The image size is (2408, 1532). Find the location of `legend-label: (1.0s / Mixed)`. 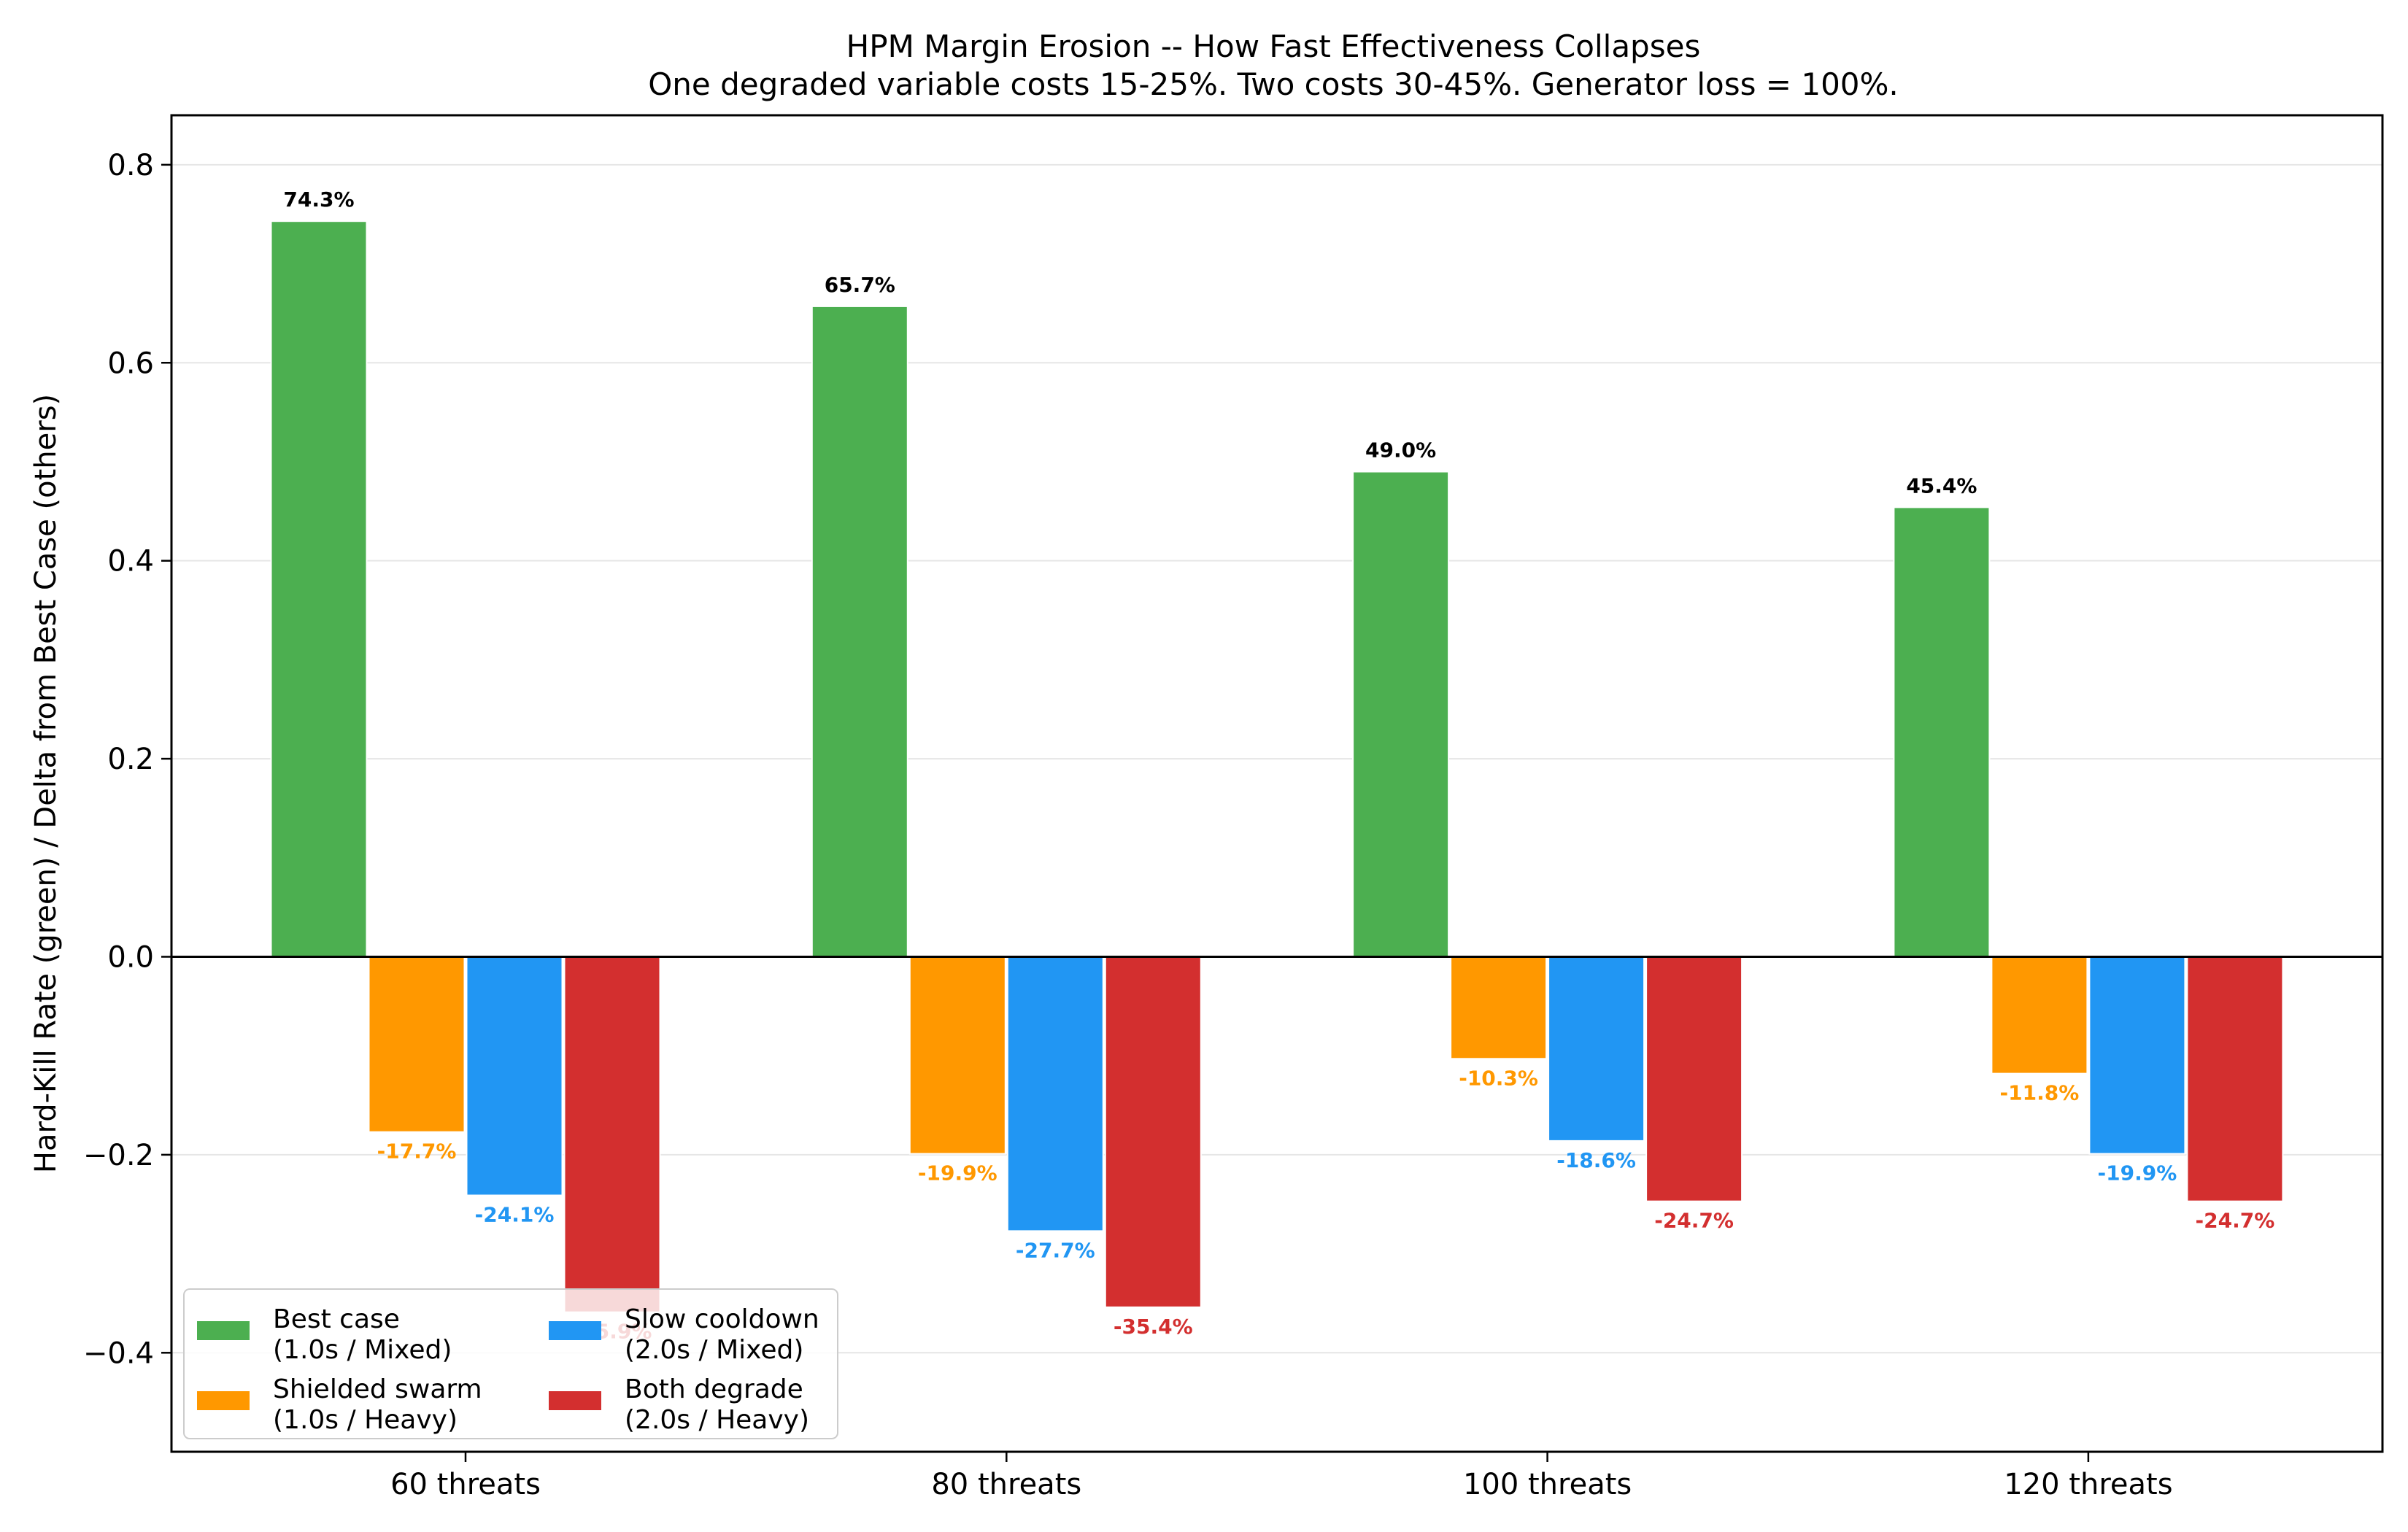

legend-label: (1.0s / Mixed) is located at coordinates (362, 1350).